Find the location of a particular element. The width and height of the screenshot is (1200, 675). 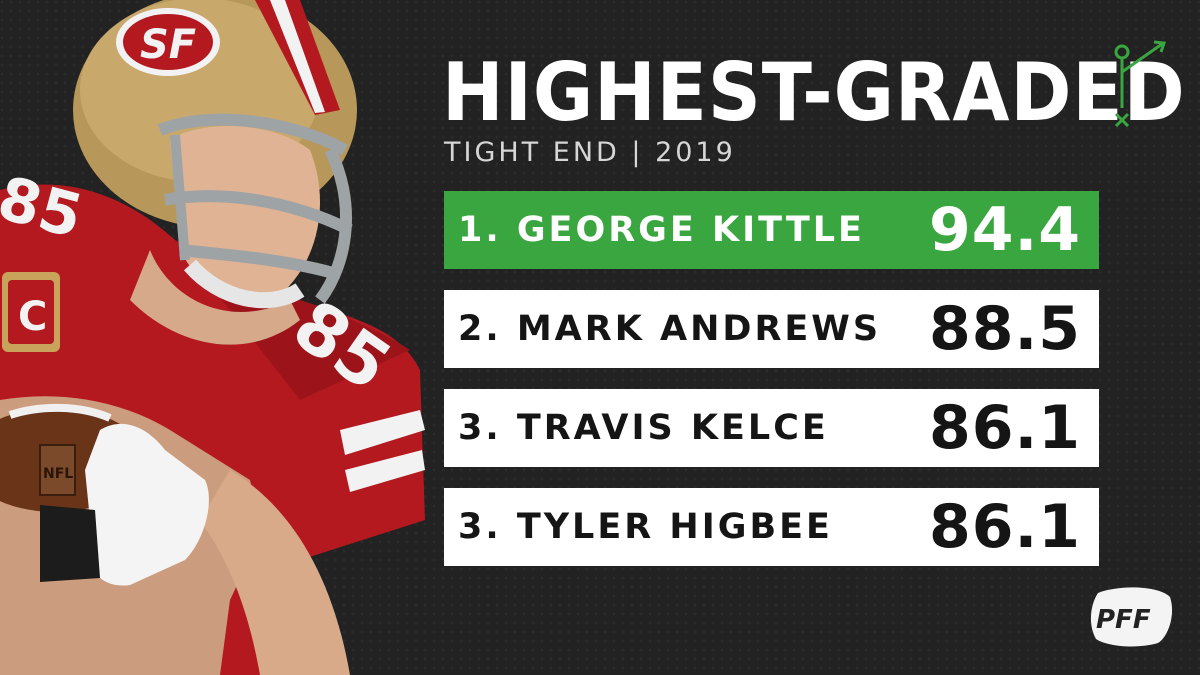

player-name: 1. GEORGE KITTLE is located at coordinates (661, 230).